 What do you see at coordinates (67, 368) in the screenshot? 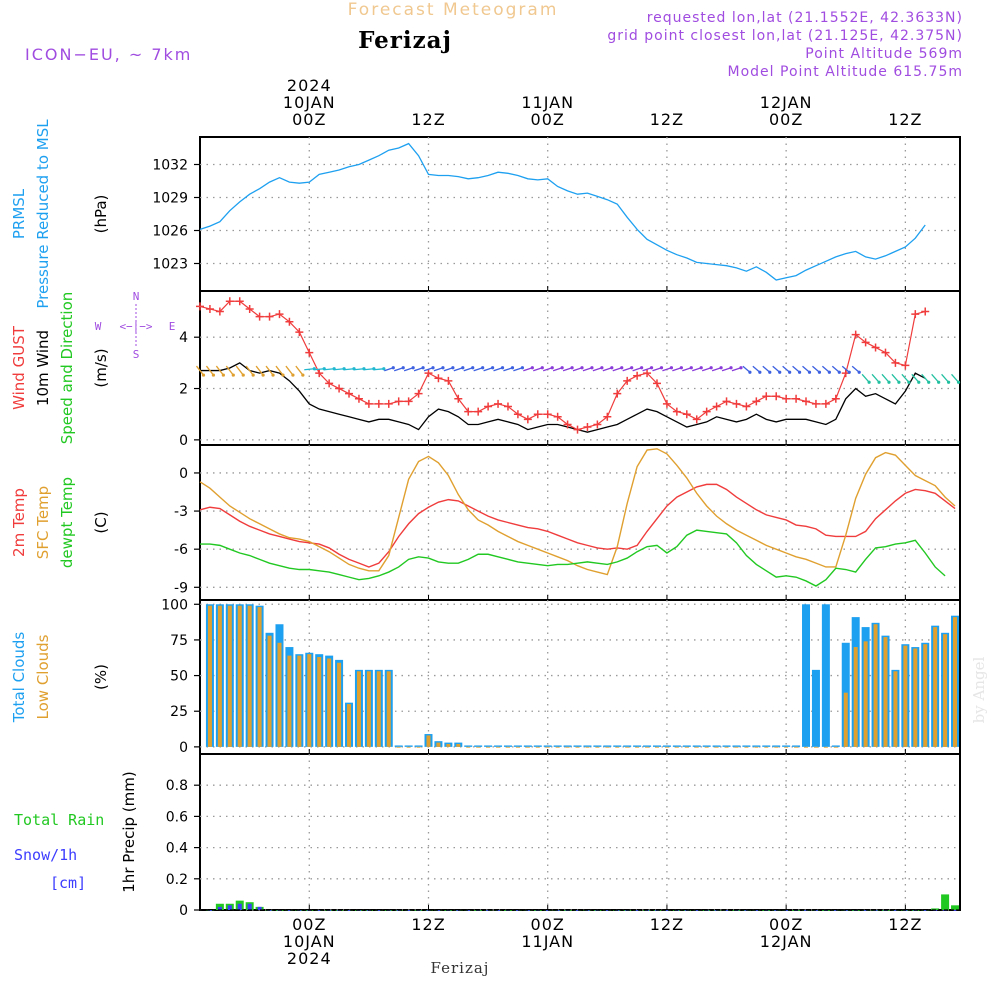
I see `wind-series-label: Speed and Direction` at bounding box center [67, 368].